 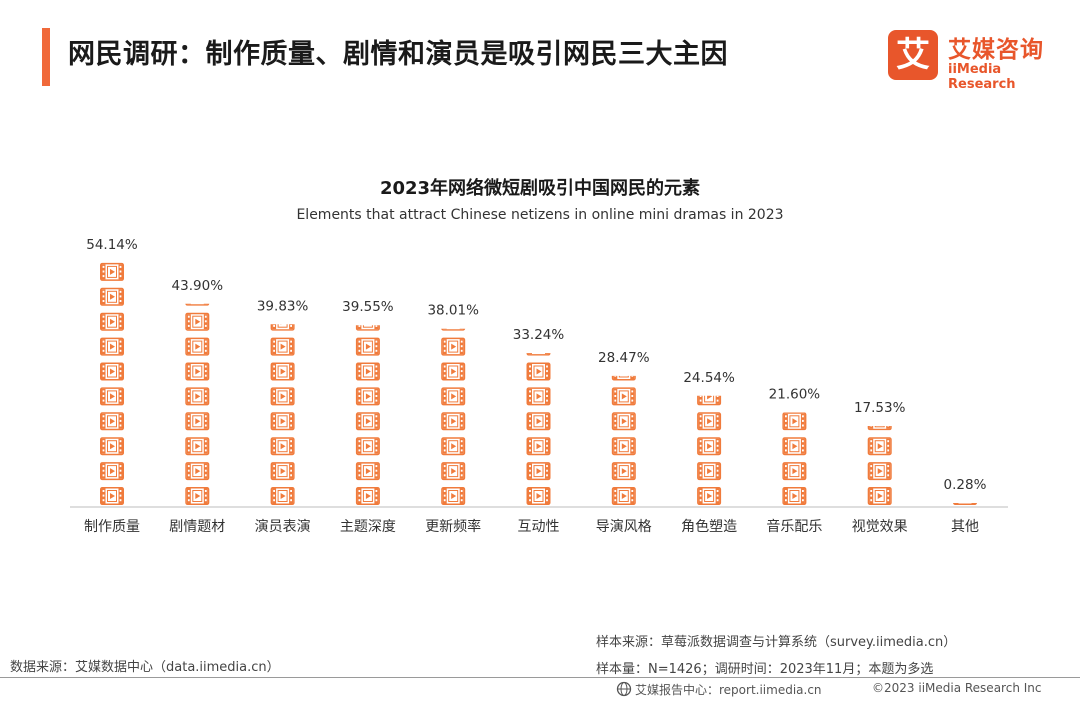 What do you see at coordinates (776, 642) in the screenshot?
I see `sample-source: 样本来源：草莓派数据调查与计算系统（survey.iimedia.cn）` at bounding box center [776, 642].